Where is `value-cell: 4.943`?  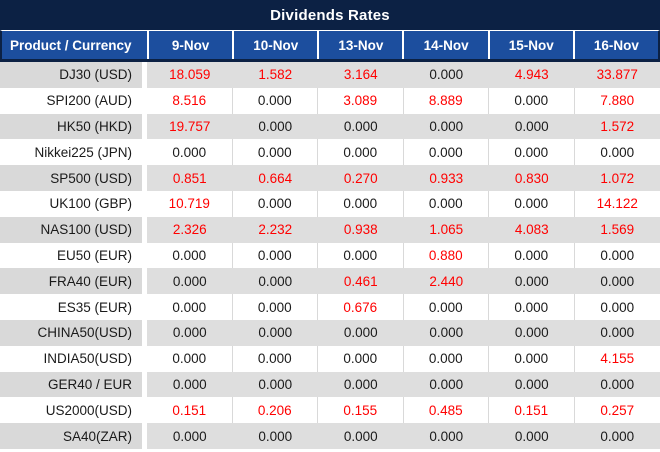
value-cell: 4.943 is located at coordinates (532, 75).